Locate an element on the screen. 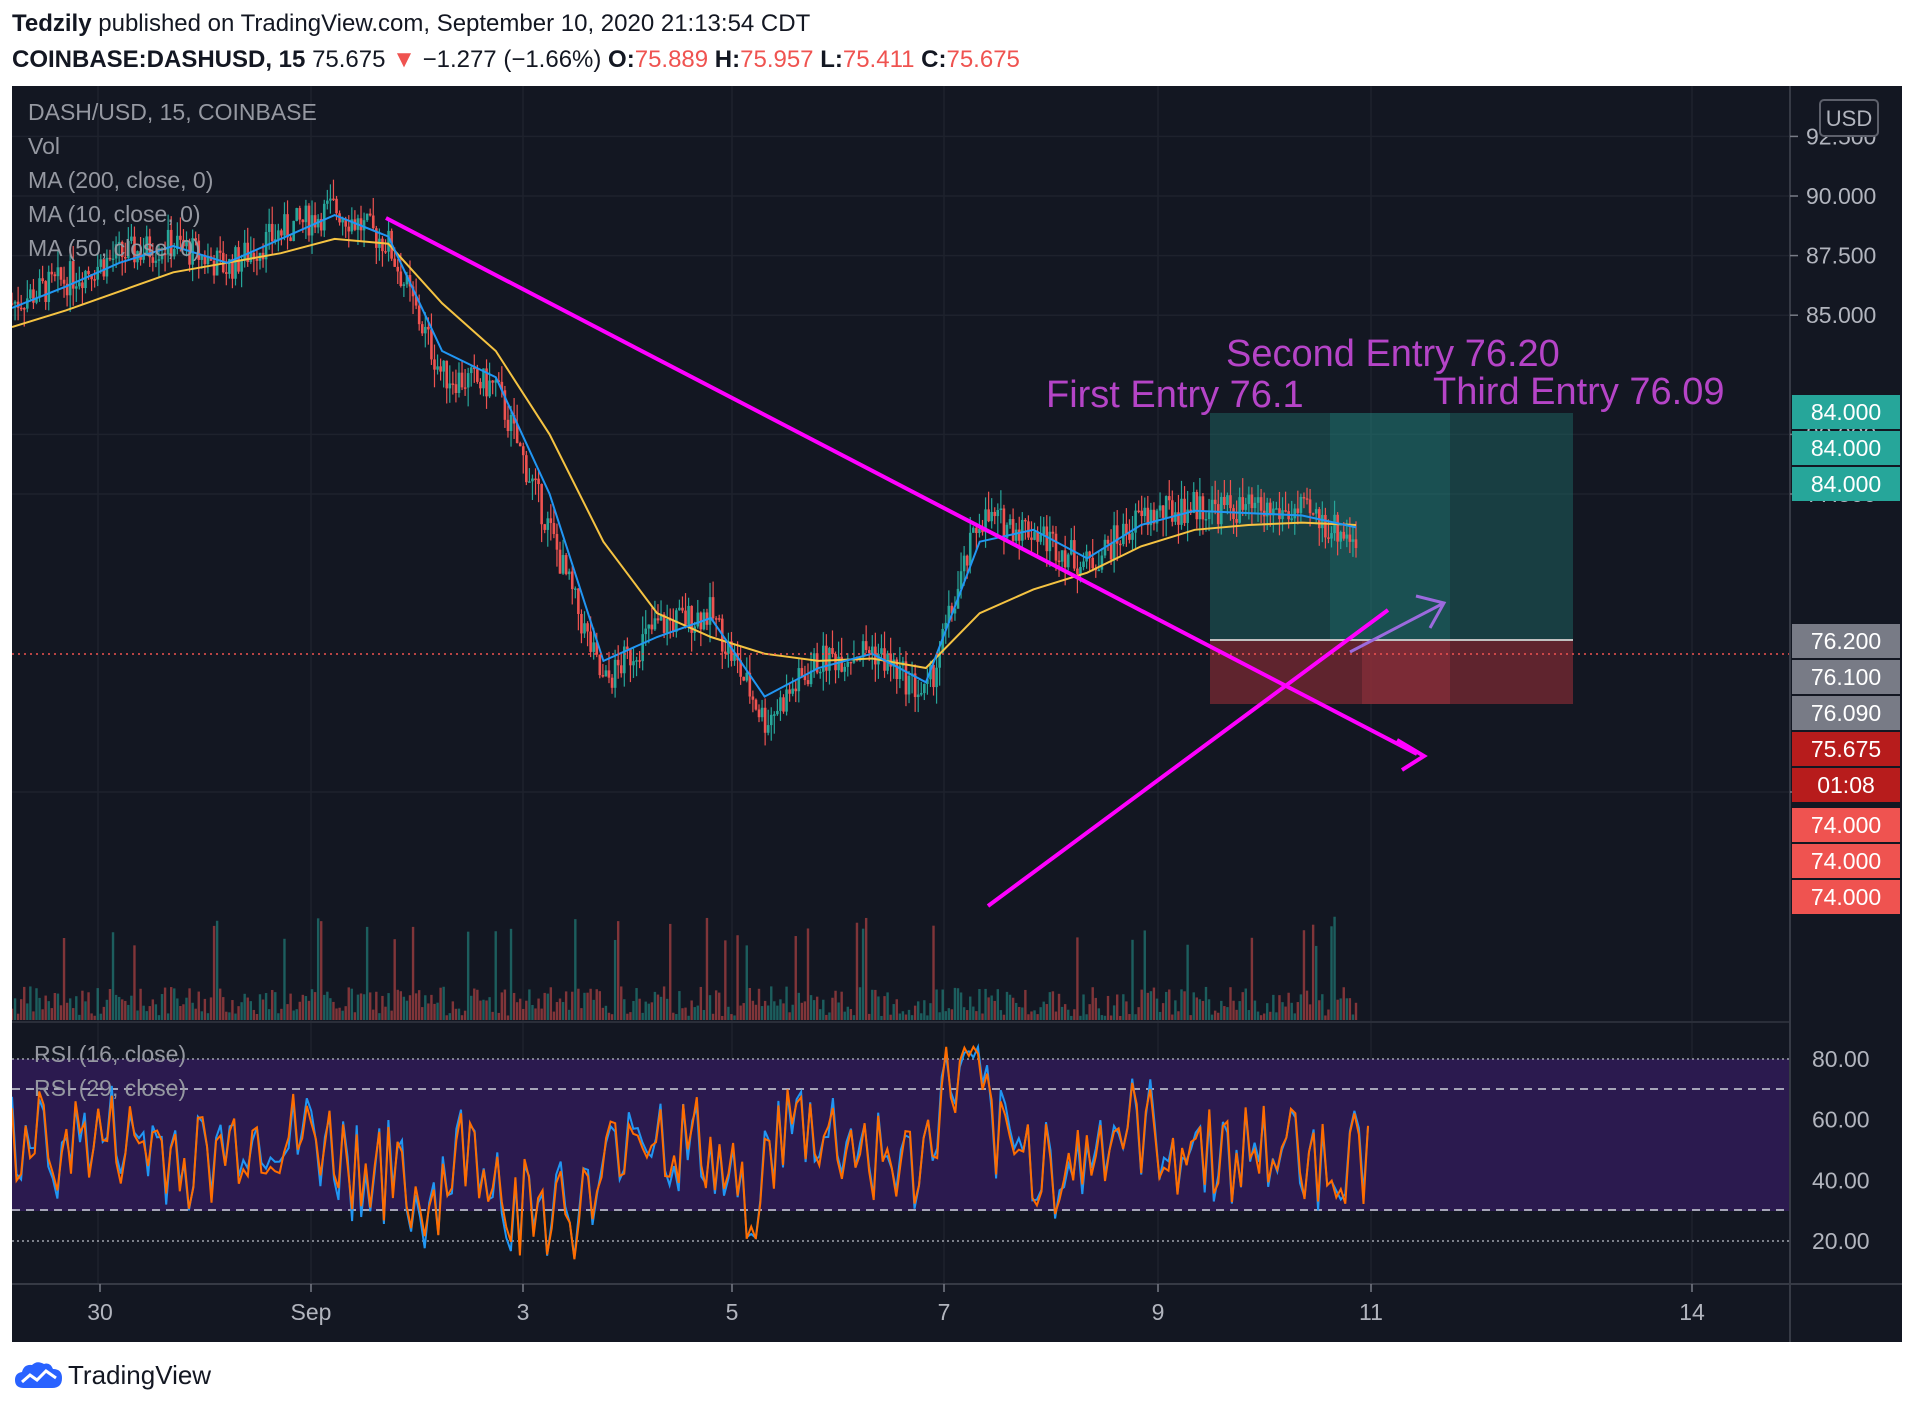 The image size is (1914, 1412). legend-vol: Vol is located at coordinates (44, 146).